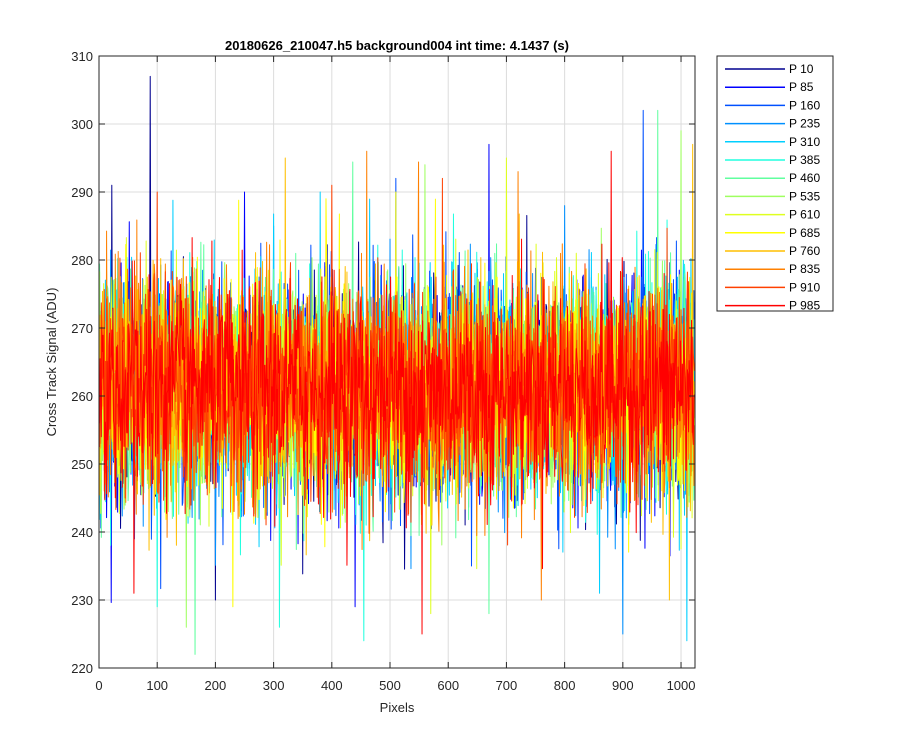 This screenshot has width=900, height=750. What do you see at coordinates (332, 685) in the screenshot?
I see `x-tick-label: 400` at bounding box center [332, 685].